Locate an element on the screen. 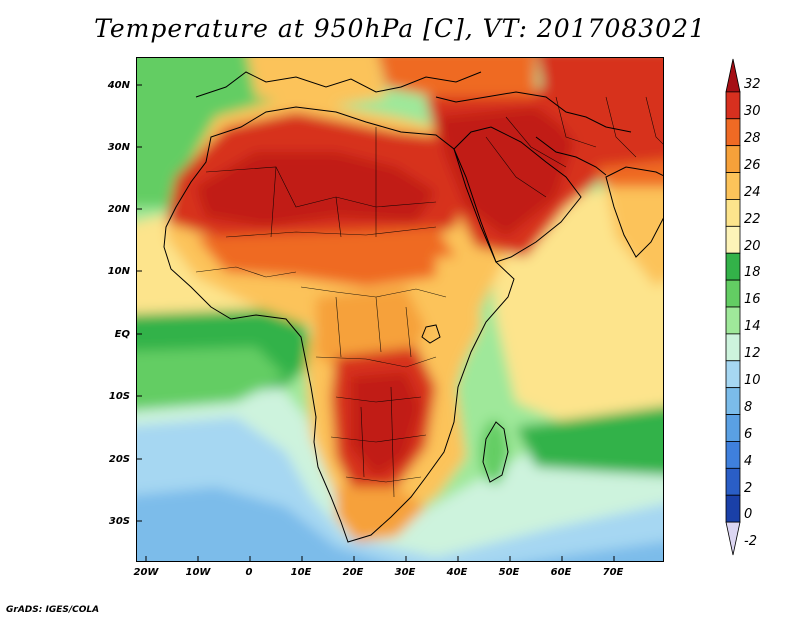 This screenshot has height=618, width=800. lon-label-60e: 60E is located at coordinates (561, 572).